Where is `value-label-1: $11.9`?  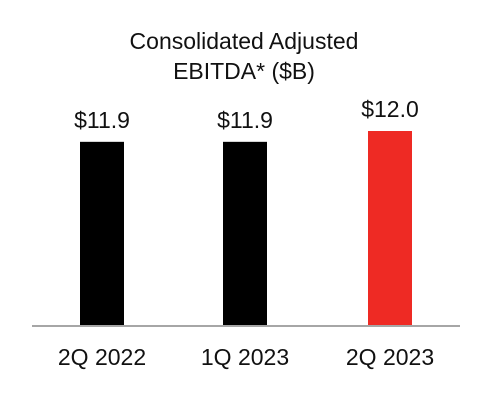
value-label-1: $11.9 is located at coordinates (245, 120).